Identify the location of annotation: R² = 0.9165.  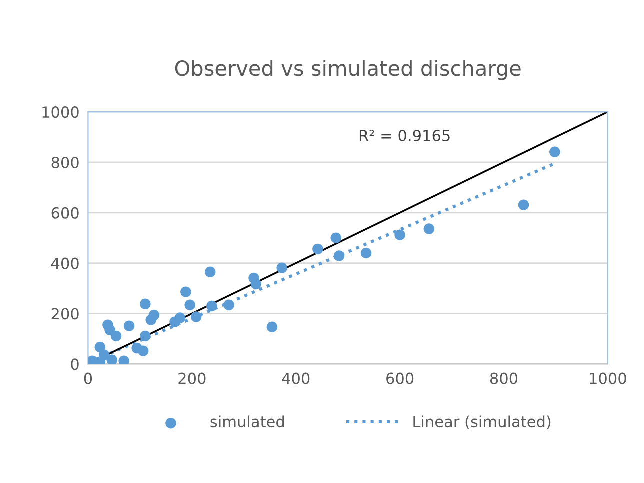
(405, 136).